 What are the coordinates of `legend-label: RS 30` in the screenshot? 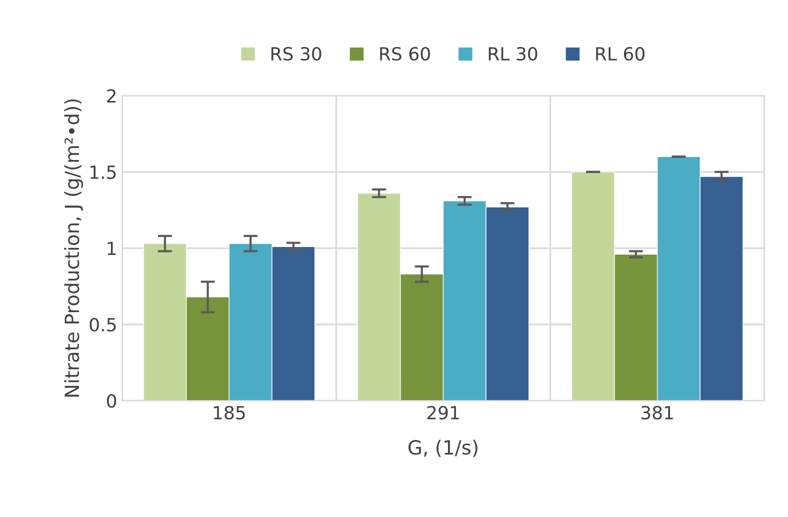 It's located at (296, 53).